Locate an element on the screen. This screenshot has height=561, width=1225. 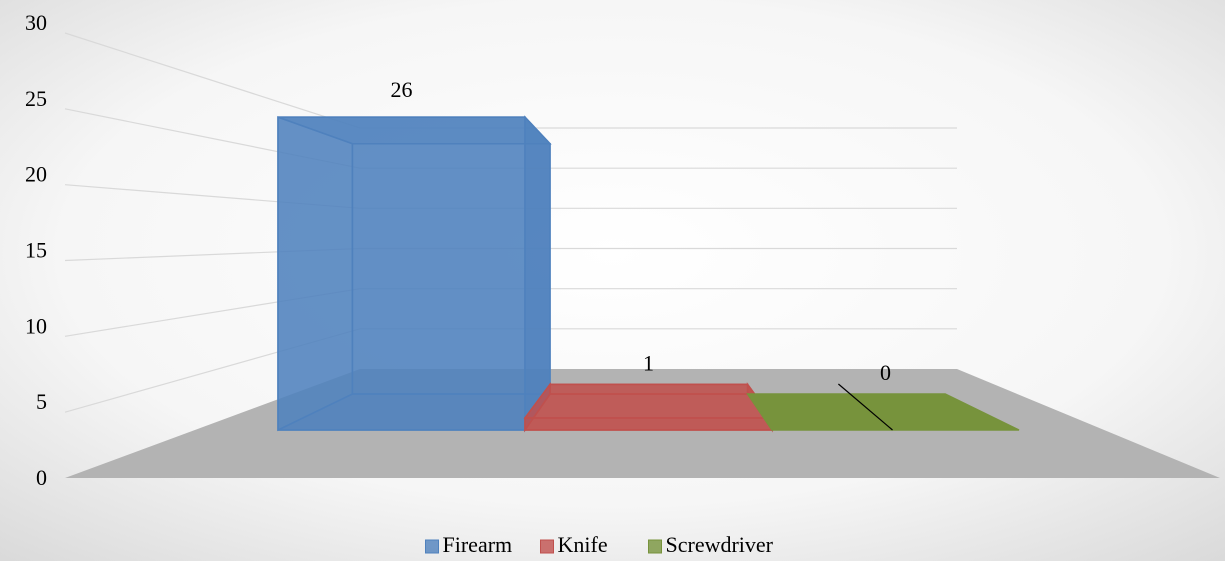
y-tick-label: 20 is located at coordinates (36, 174).